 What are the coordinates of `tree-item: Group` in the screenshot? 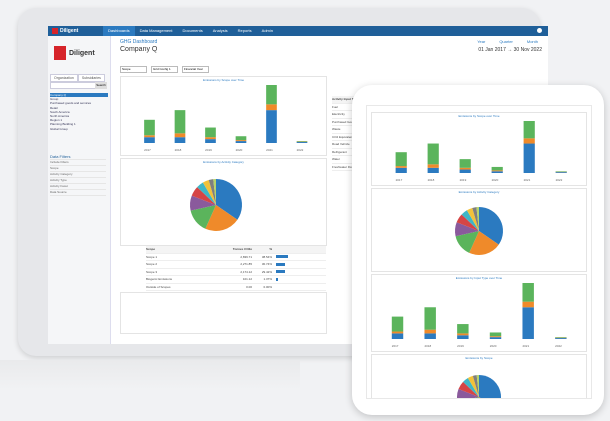 It's located at (54, 99).